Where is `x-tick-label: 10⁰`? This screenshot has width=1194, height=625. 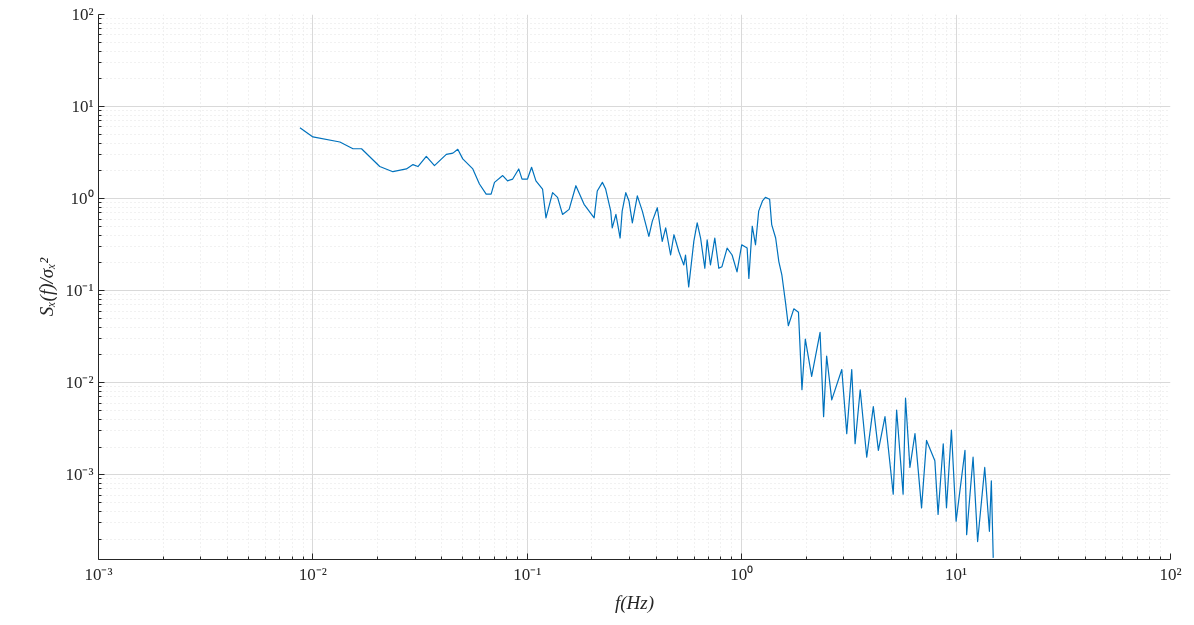 x-tick-label: 10⁰ is located at coordinates (742, 574).